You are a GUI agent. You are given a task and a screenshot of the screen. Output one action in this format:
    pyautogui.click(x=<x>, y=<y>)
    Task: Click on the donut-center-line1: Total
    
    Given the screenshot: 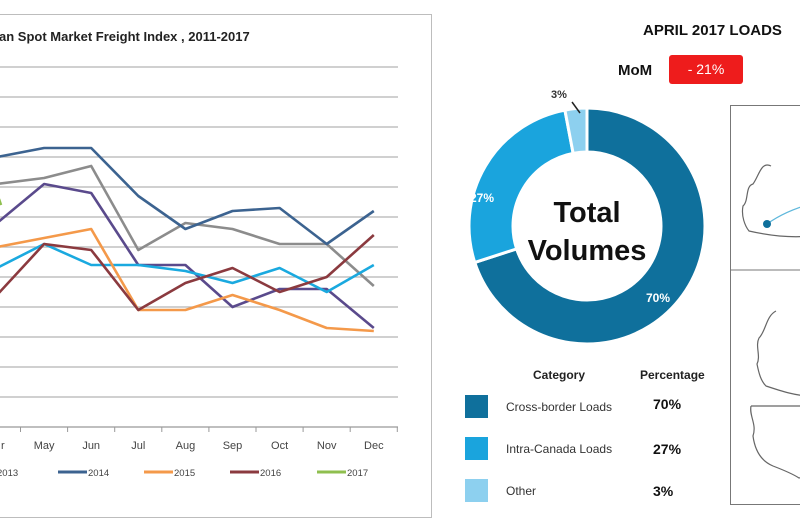 What is the action you would take?
    pyautogui.click(x=586, y=213)
    